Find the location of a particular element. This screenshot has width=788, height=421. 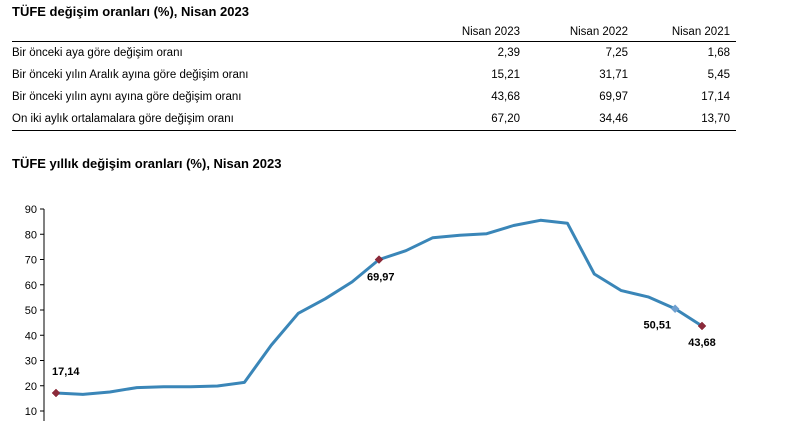

table-cell: 5,45 is located at coordinates (718, 75).